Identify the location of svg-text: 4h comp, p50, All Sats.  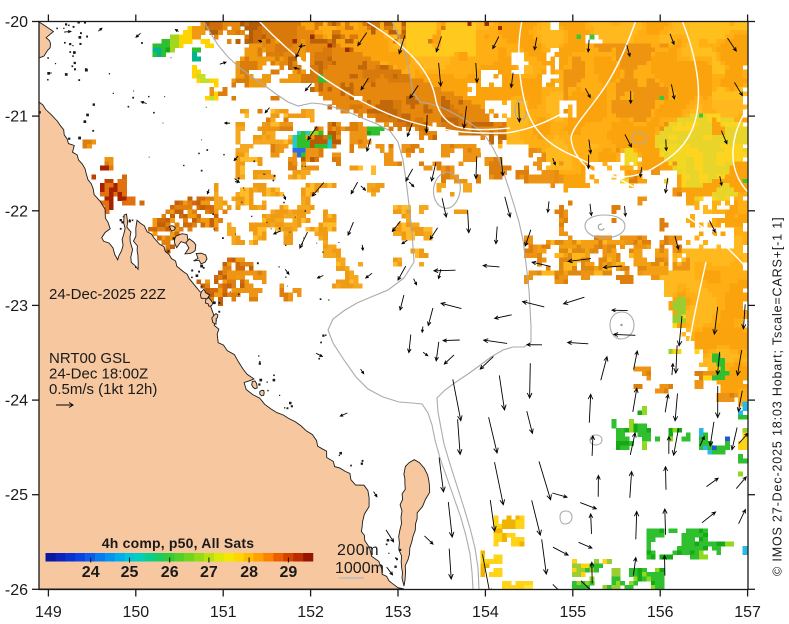
(178, 543).